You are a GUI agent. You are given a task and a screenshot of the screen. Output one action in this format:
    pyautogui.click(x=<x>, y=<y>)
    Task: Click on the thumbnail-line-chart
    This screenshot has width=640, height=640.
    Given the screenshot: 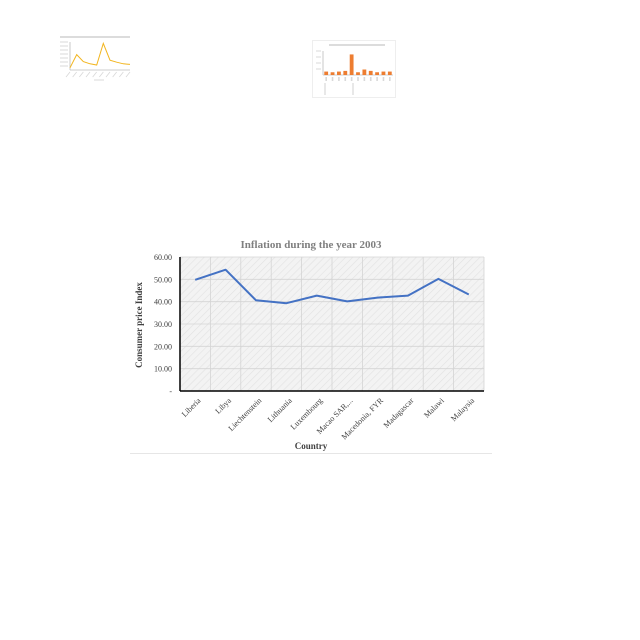 What is the action you would take?
    pyautogui.click(x=95, y=59)
    